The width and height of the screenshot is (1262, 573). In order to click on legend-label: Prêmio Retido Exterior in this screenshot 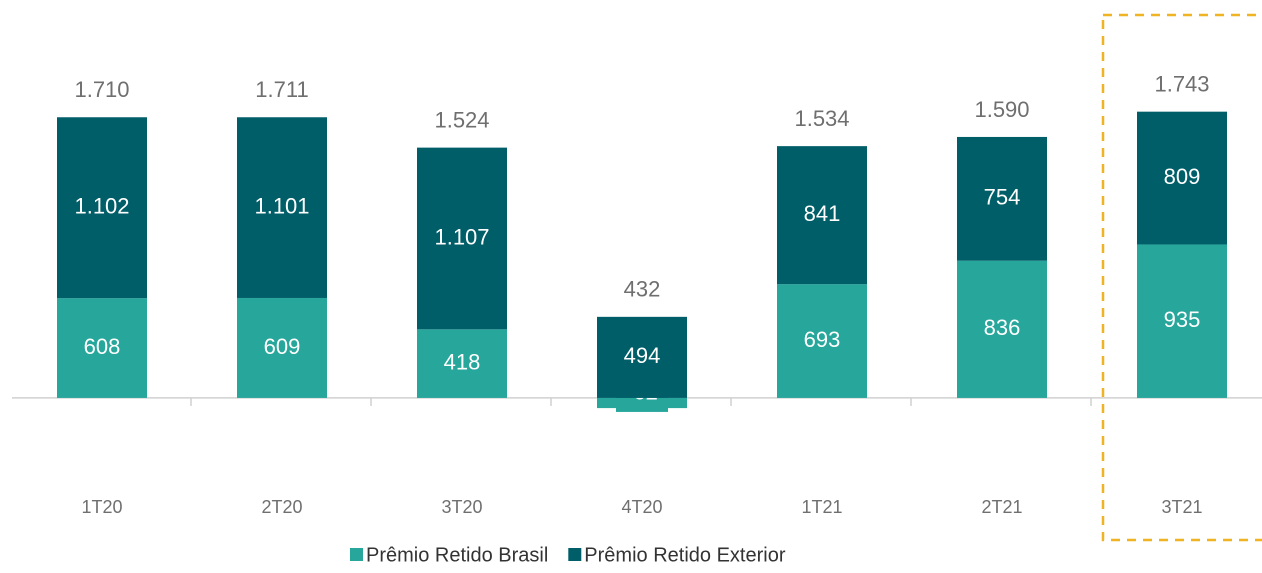, I will do `click(685, 555)`.